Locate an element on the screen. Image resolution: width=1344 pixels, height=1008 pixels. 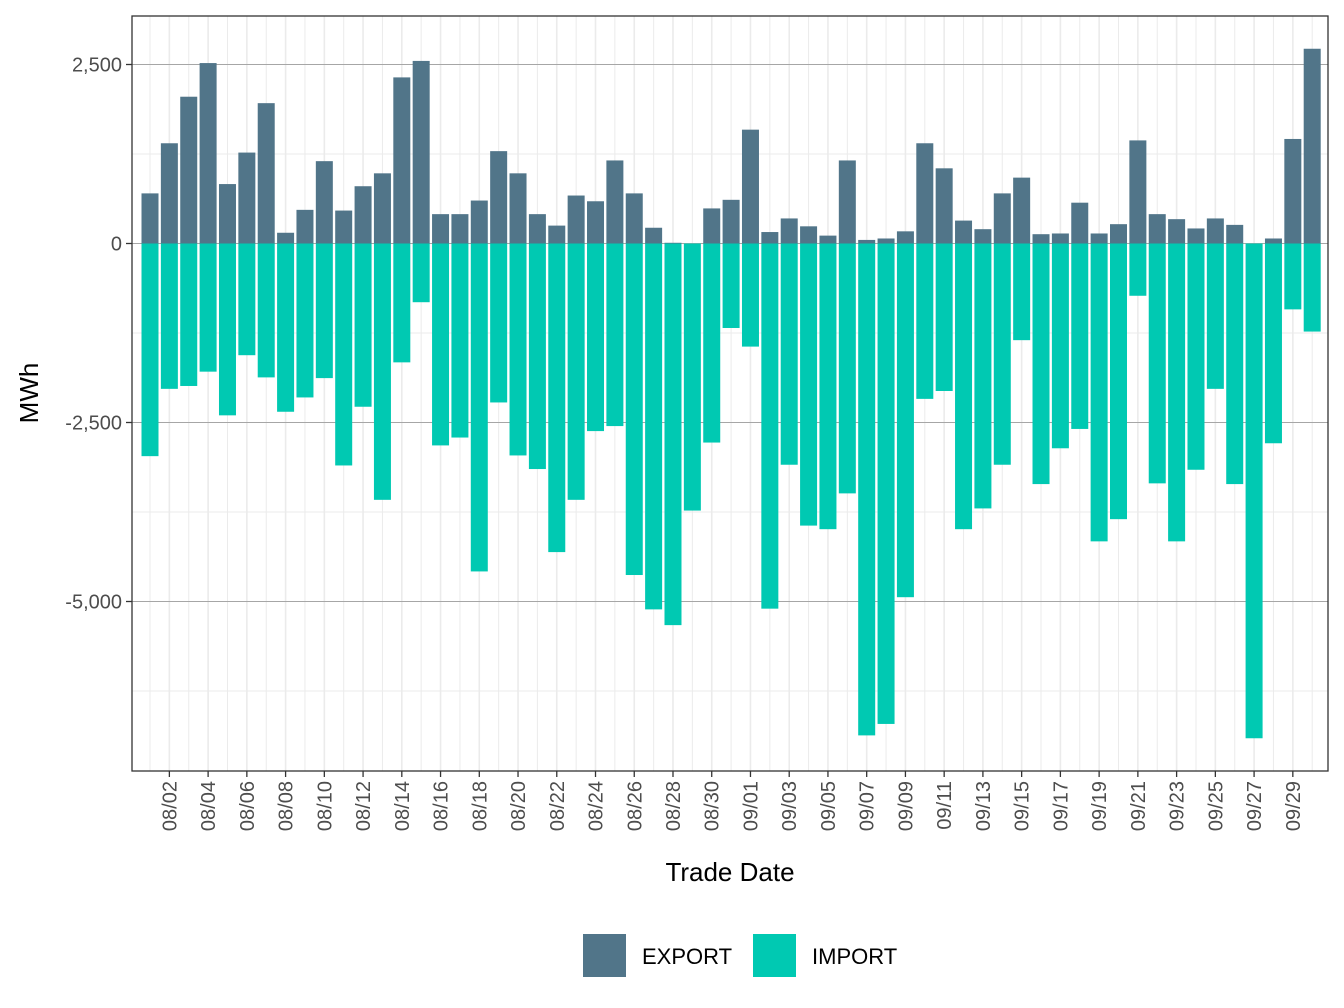
y-tick-label: 0 is located at coordinates (116, 245).